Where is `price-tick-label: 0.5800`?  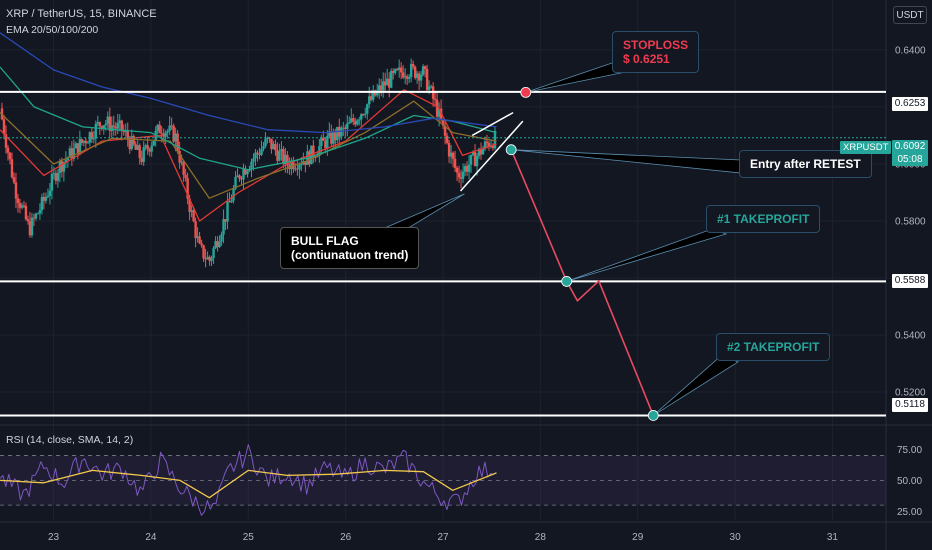 price-tick-label: 0.5800 is located at coordinates (910, 221).